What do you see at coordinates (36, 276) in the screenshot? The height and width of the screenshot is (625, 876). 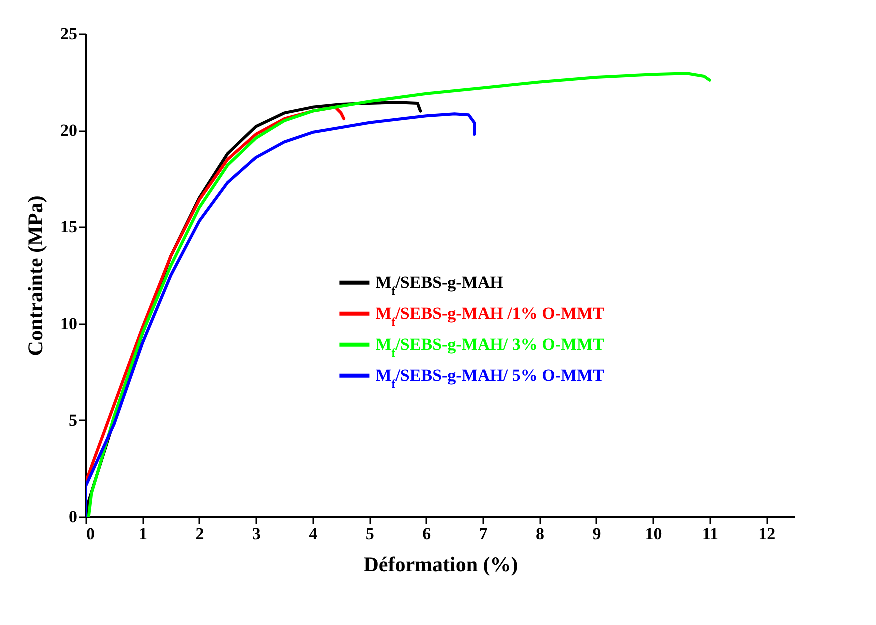 I see `y-axis-title: Contrainte (MPa)` at bounding box center [36, 276].